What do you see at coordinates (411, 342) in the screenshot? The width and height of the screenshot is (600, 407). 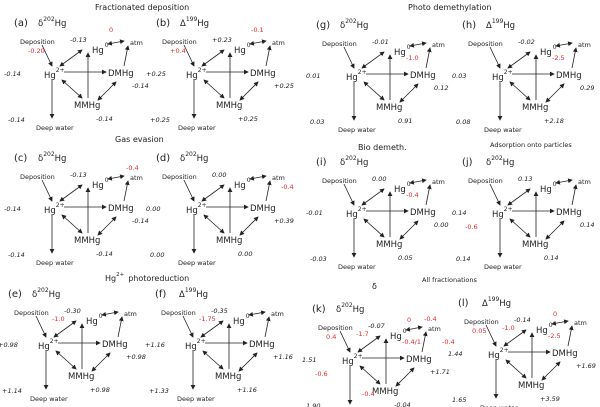 I see `fractionation-hg0_below: -0.4/1` at bounding box center [411, 342].